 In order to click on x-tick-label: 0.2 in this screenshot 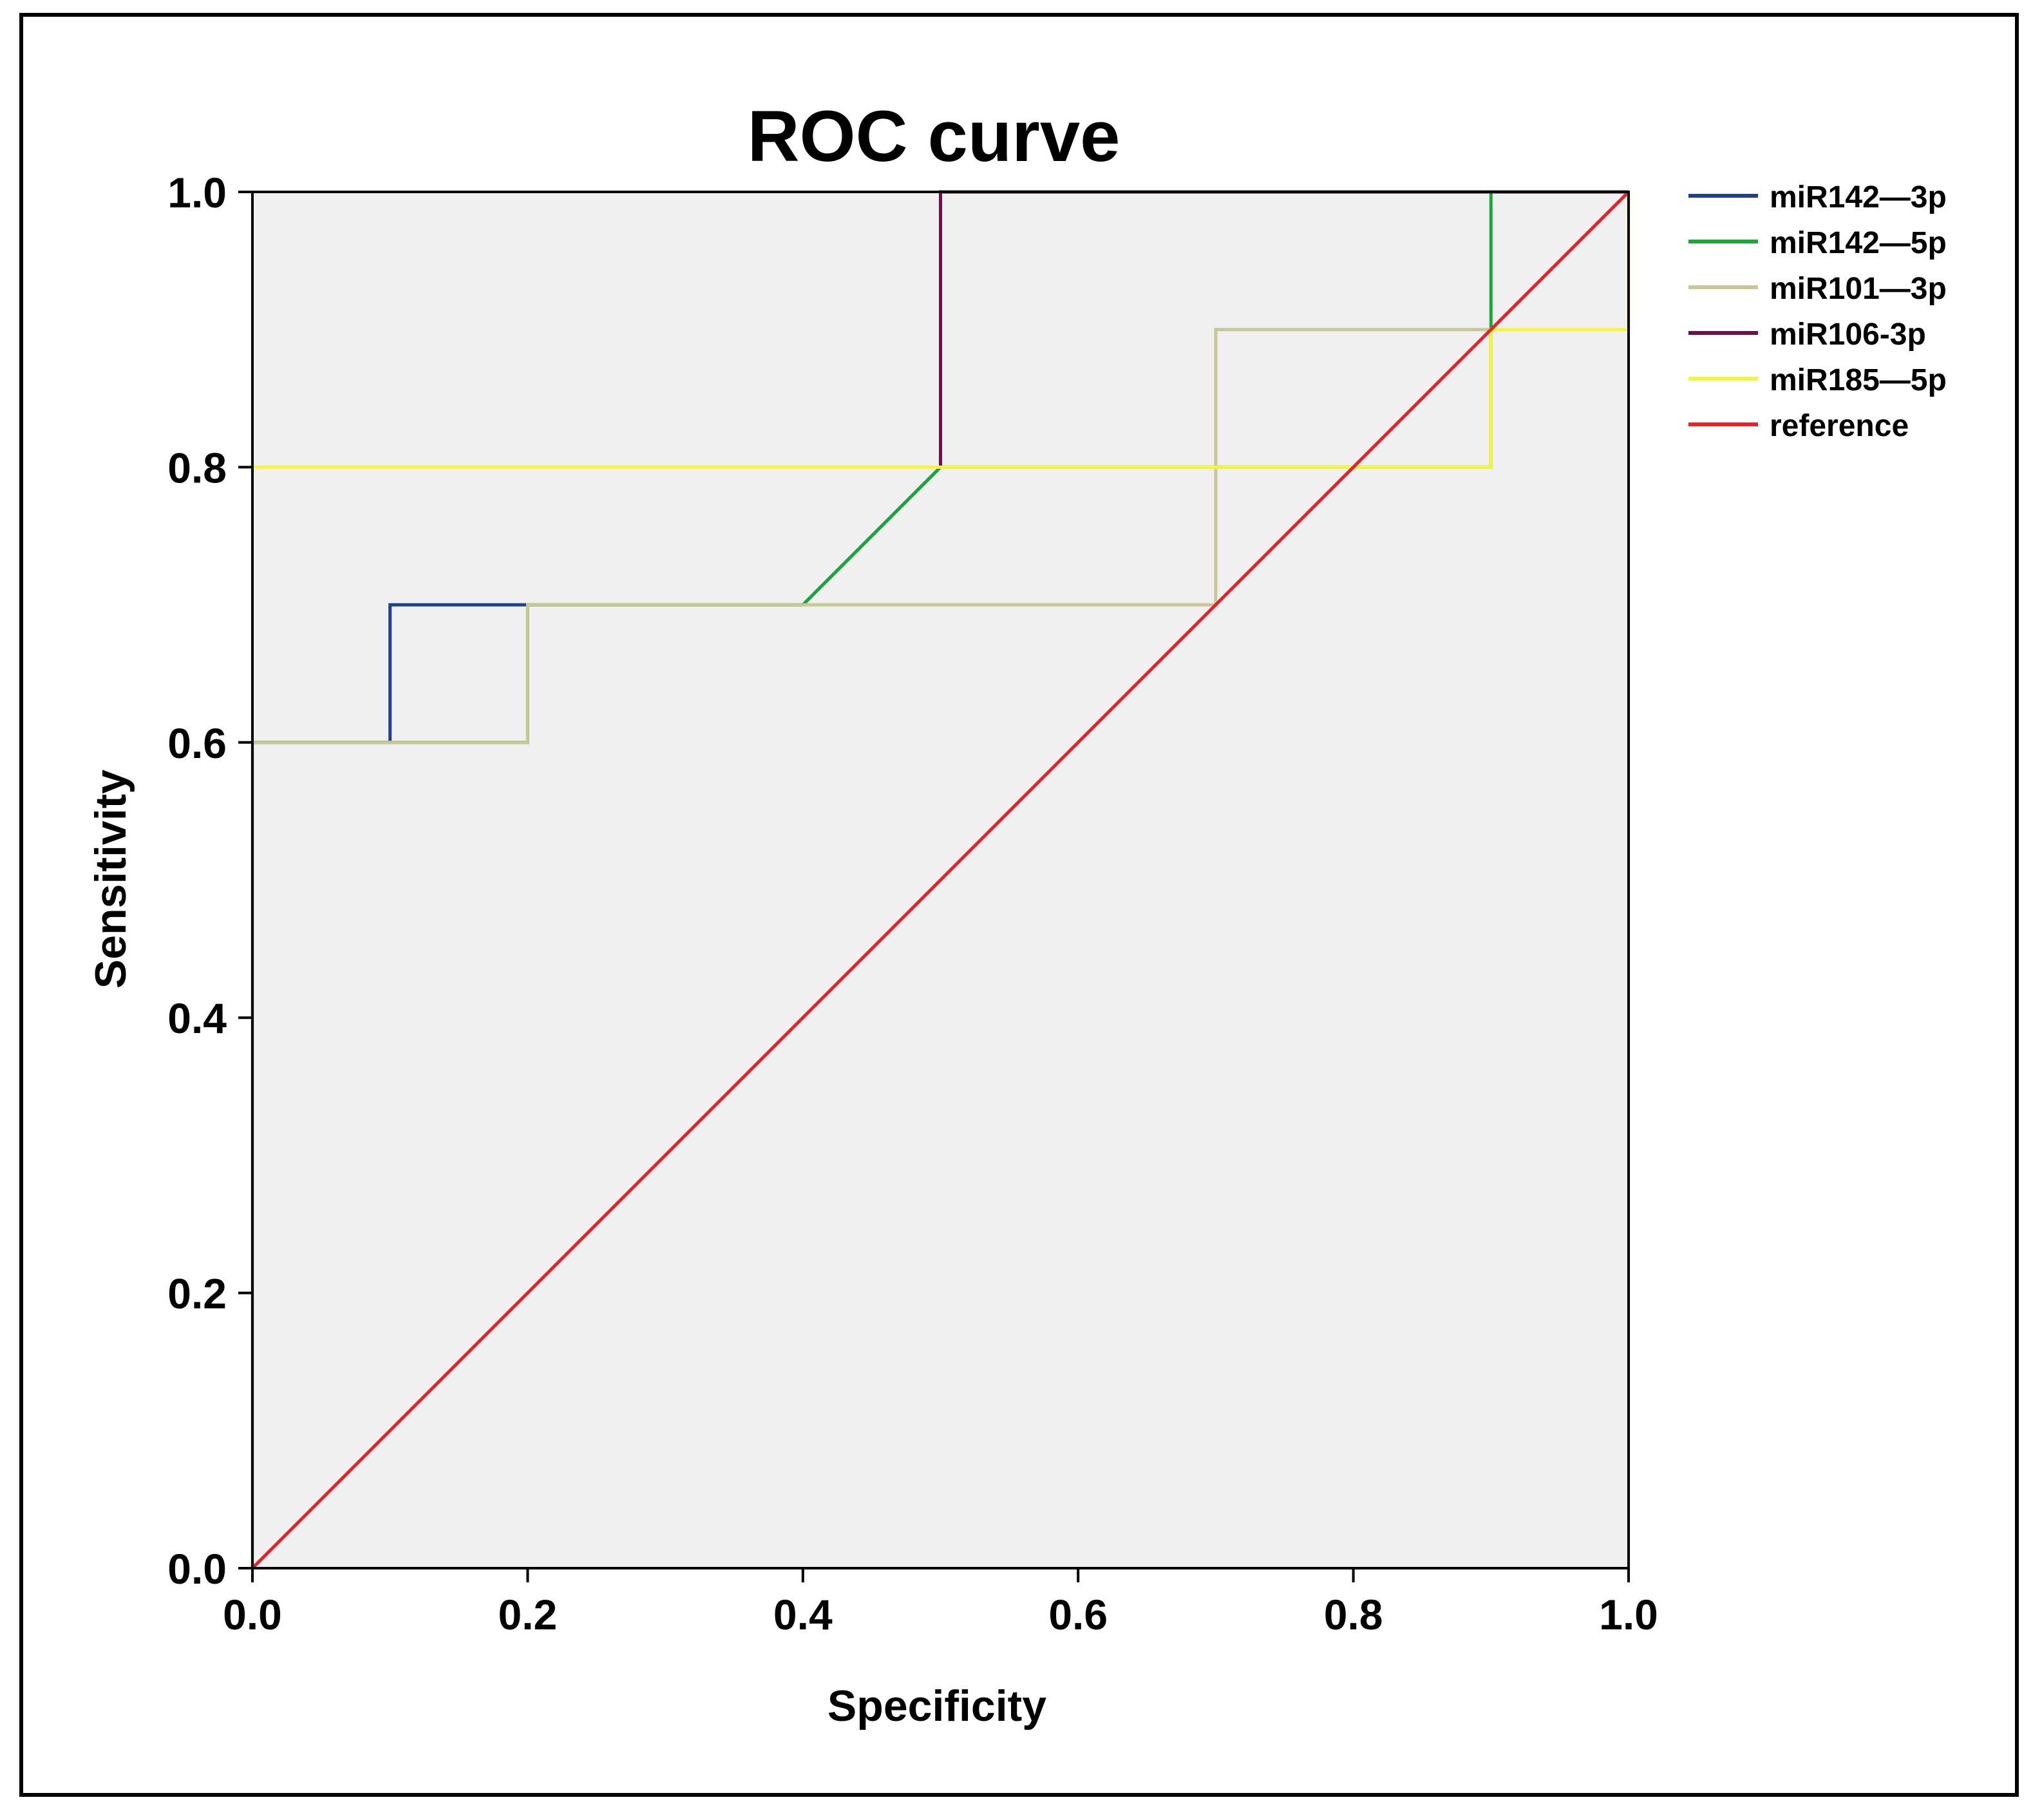, I will do `click(528, 1614)`.